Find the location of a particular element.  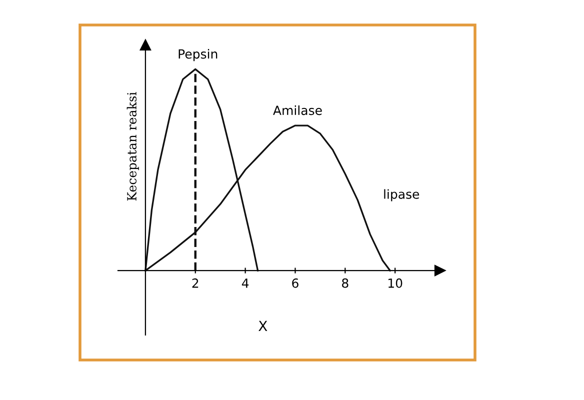

series-label: Amilase is located at coordinates (297, 110).